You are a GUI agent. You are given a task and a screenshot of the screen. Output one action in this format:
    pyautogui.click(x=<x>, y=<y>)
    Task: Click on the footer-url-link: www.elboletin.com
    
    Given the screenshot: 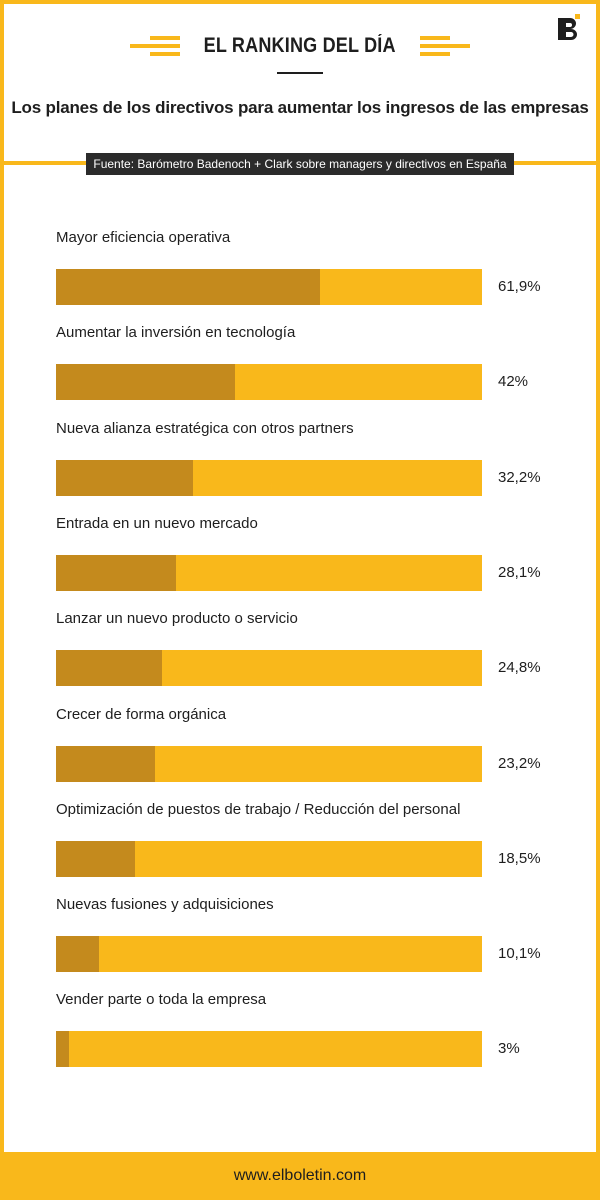 What is the action you would take?
    pyautogui.click(x=300, y=1175)
    